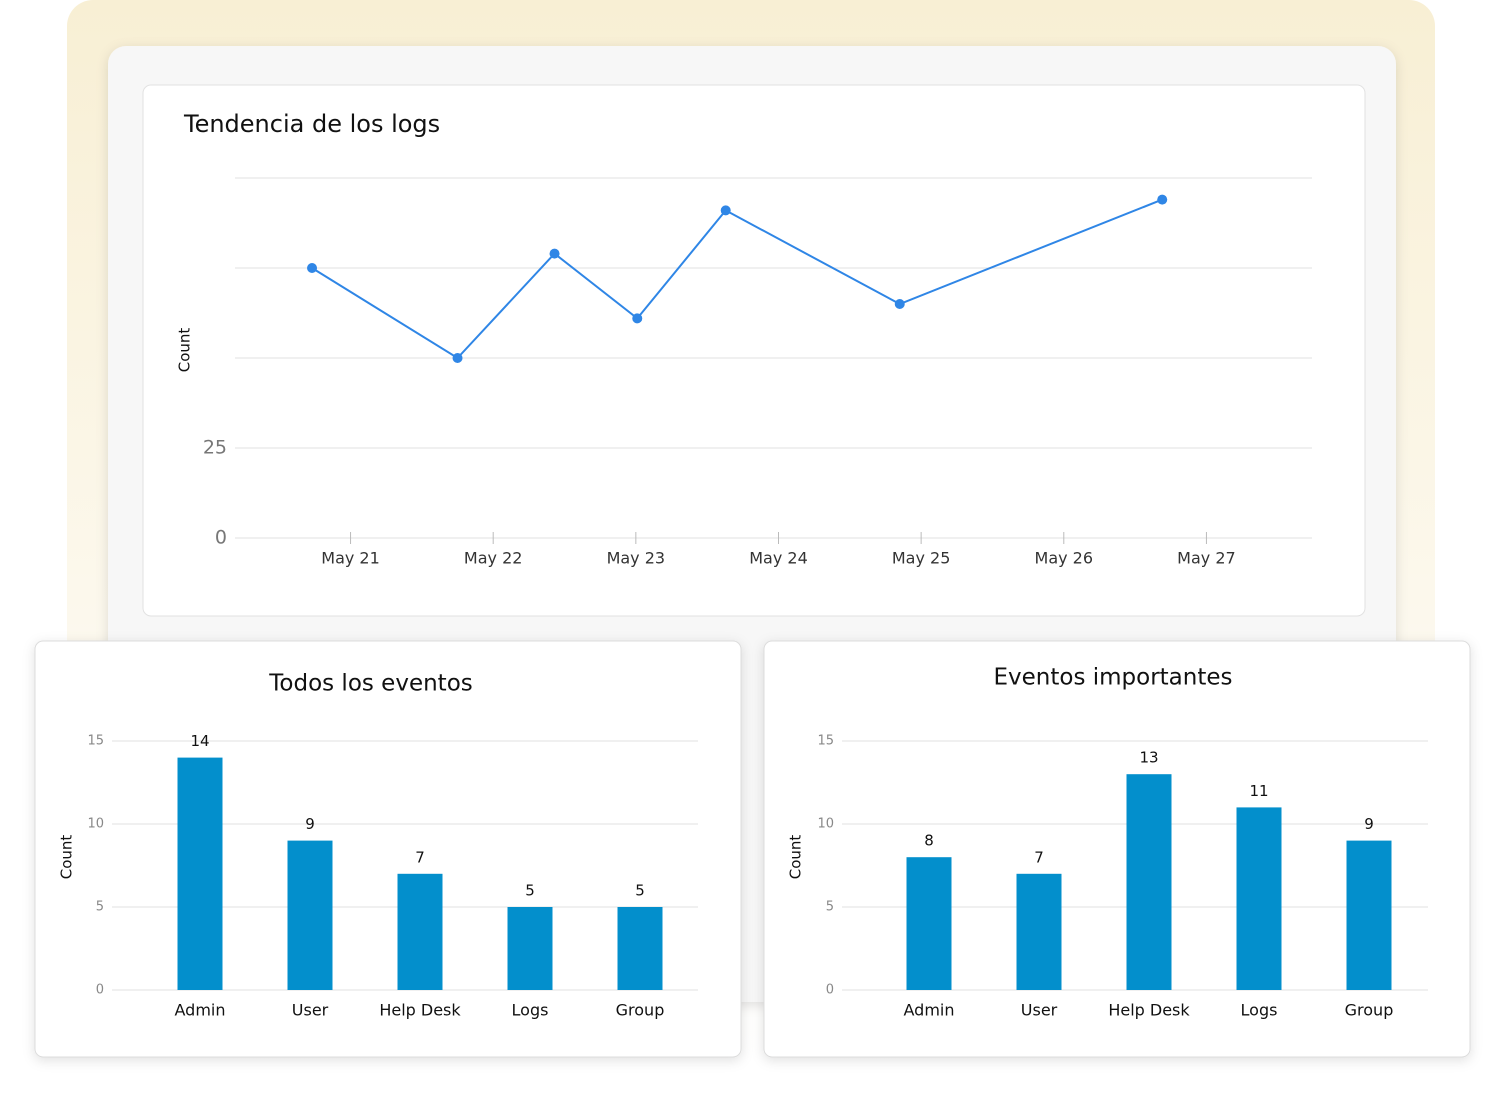  What do you see at coordinates (493, 558) in the screenshot?
I see `x-tick-label: May 22` at bounding box center [493, 558].